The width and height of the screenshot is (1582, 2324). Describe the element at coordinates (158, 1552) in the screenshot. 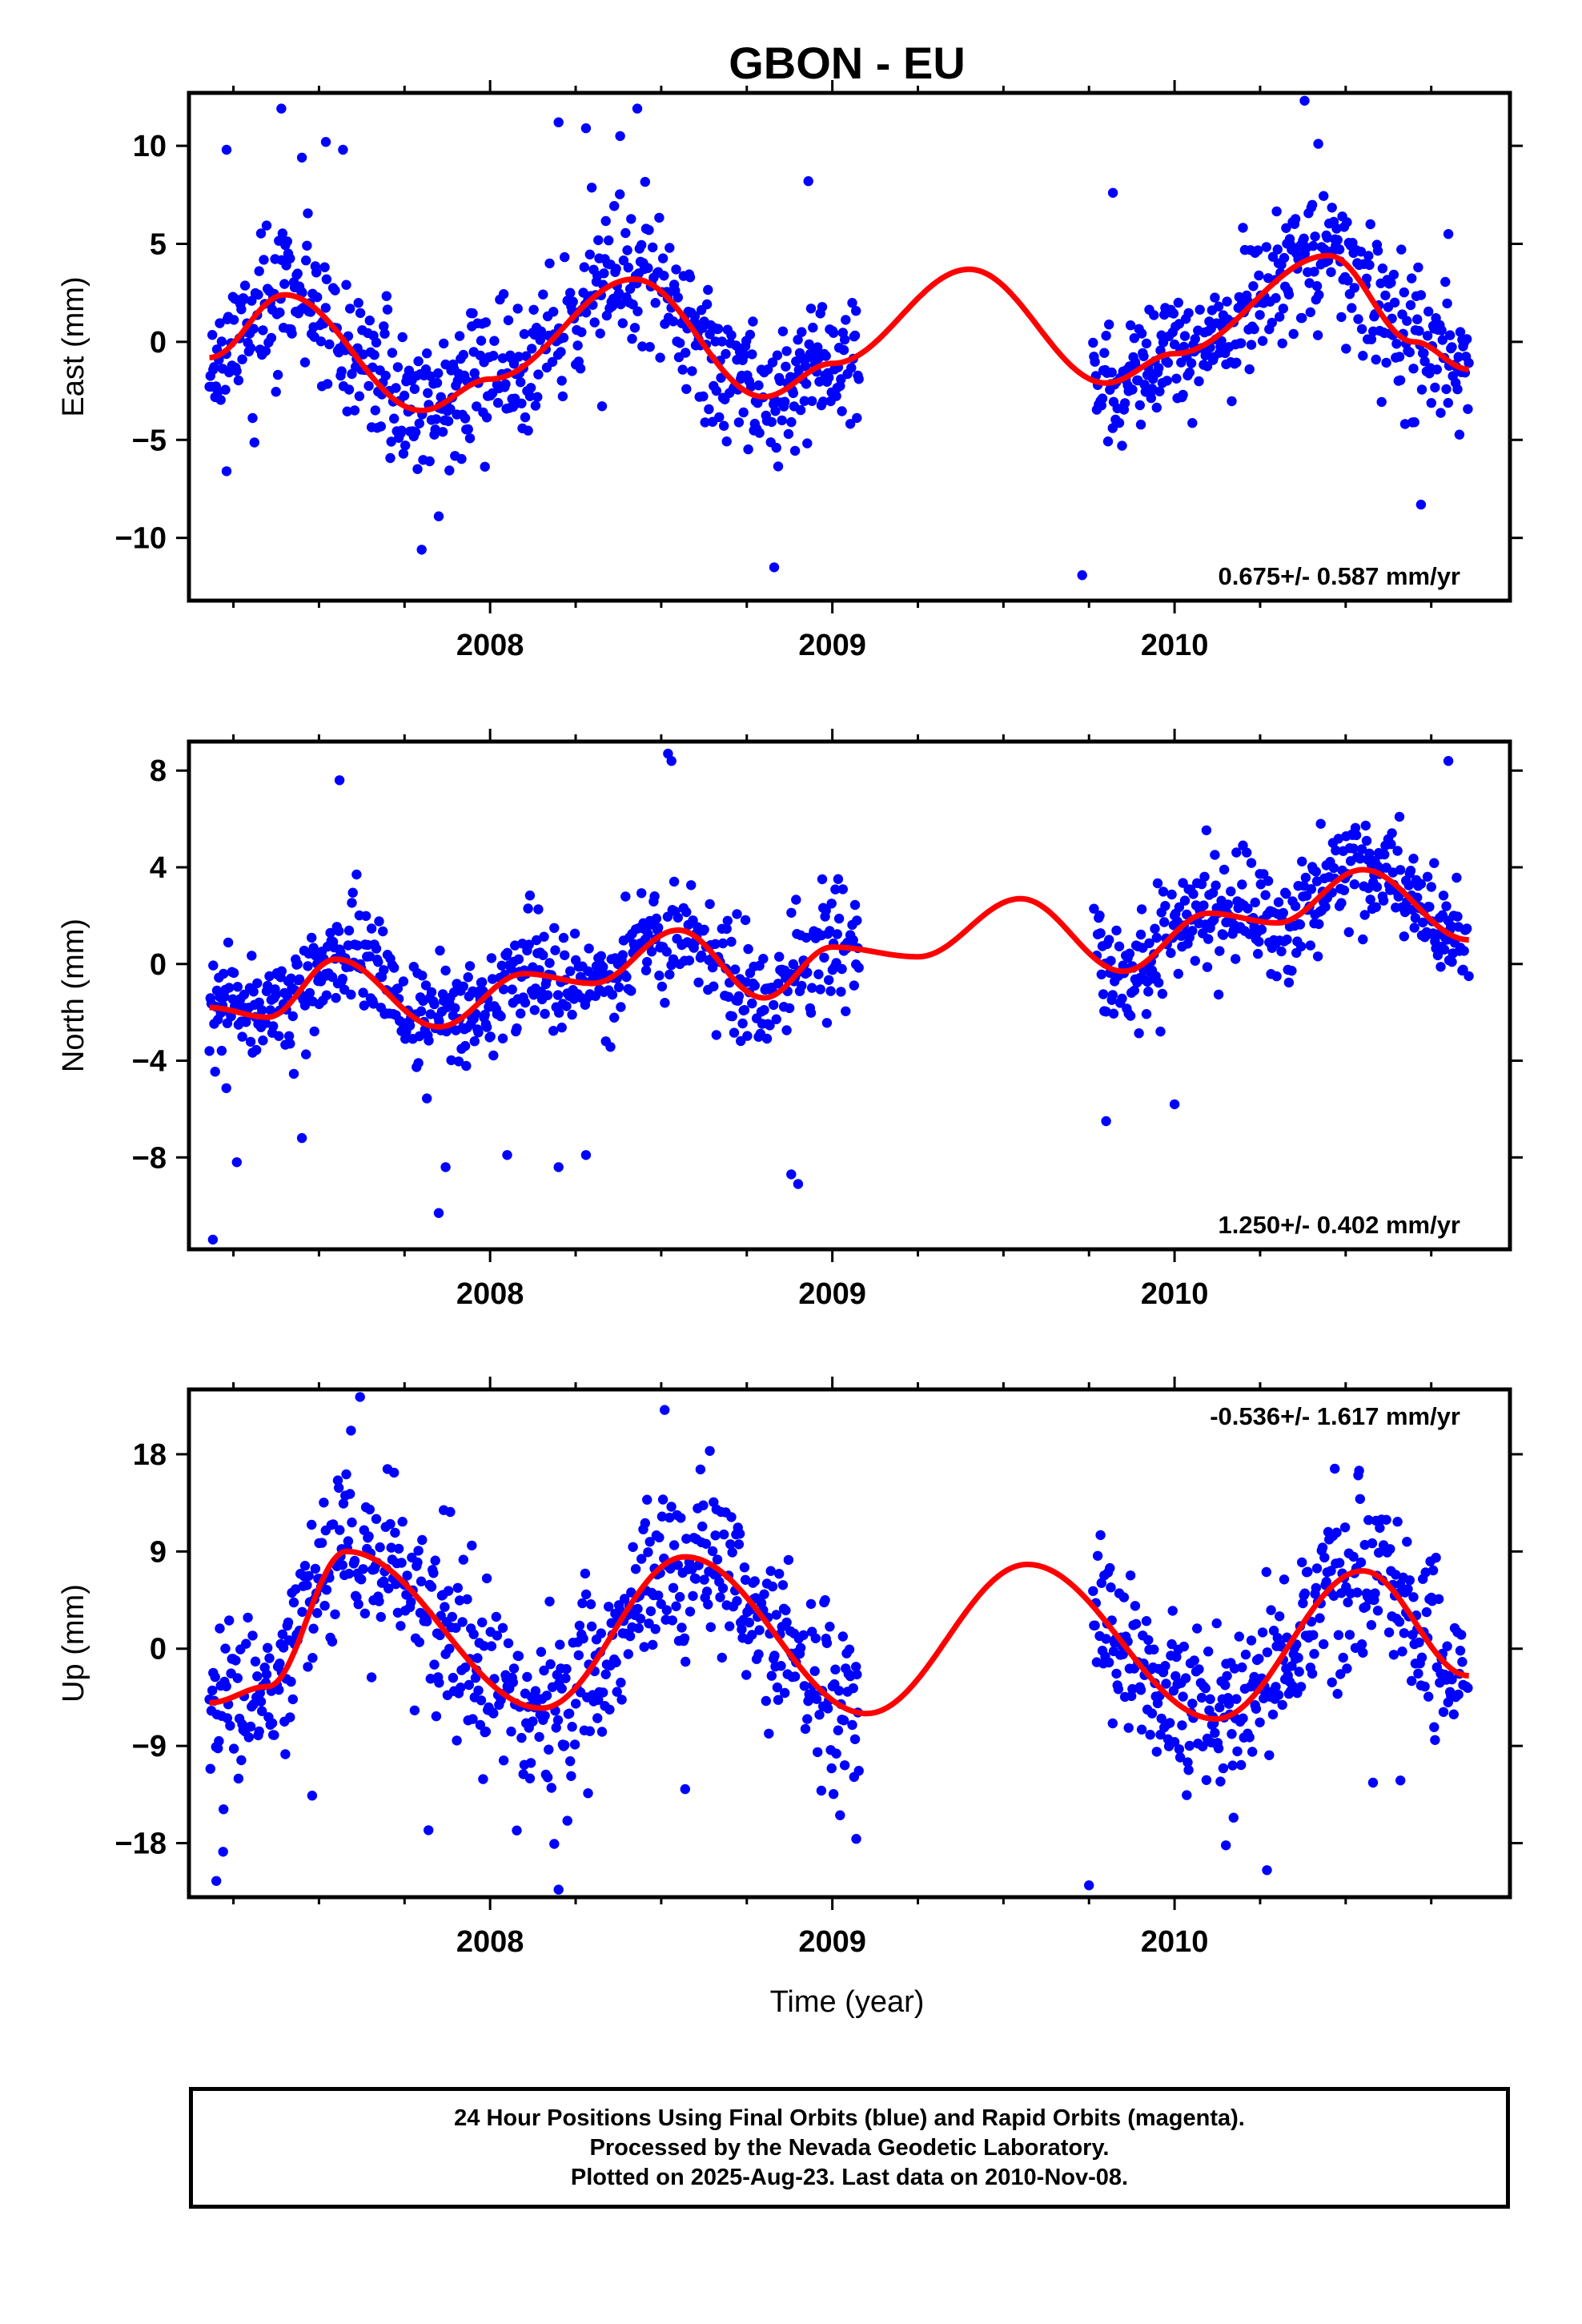

I see `y-tick-label: 9` at that location.